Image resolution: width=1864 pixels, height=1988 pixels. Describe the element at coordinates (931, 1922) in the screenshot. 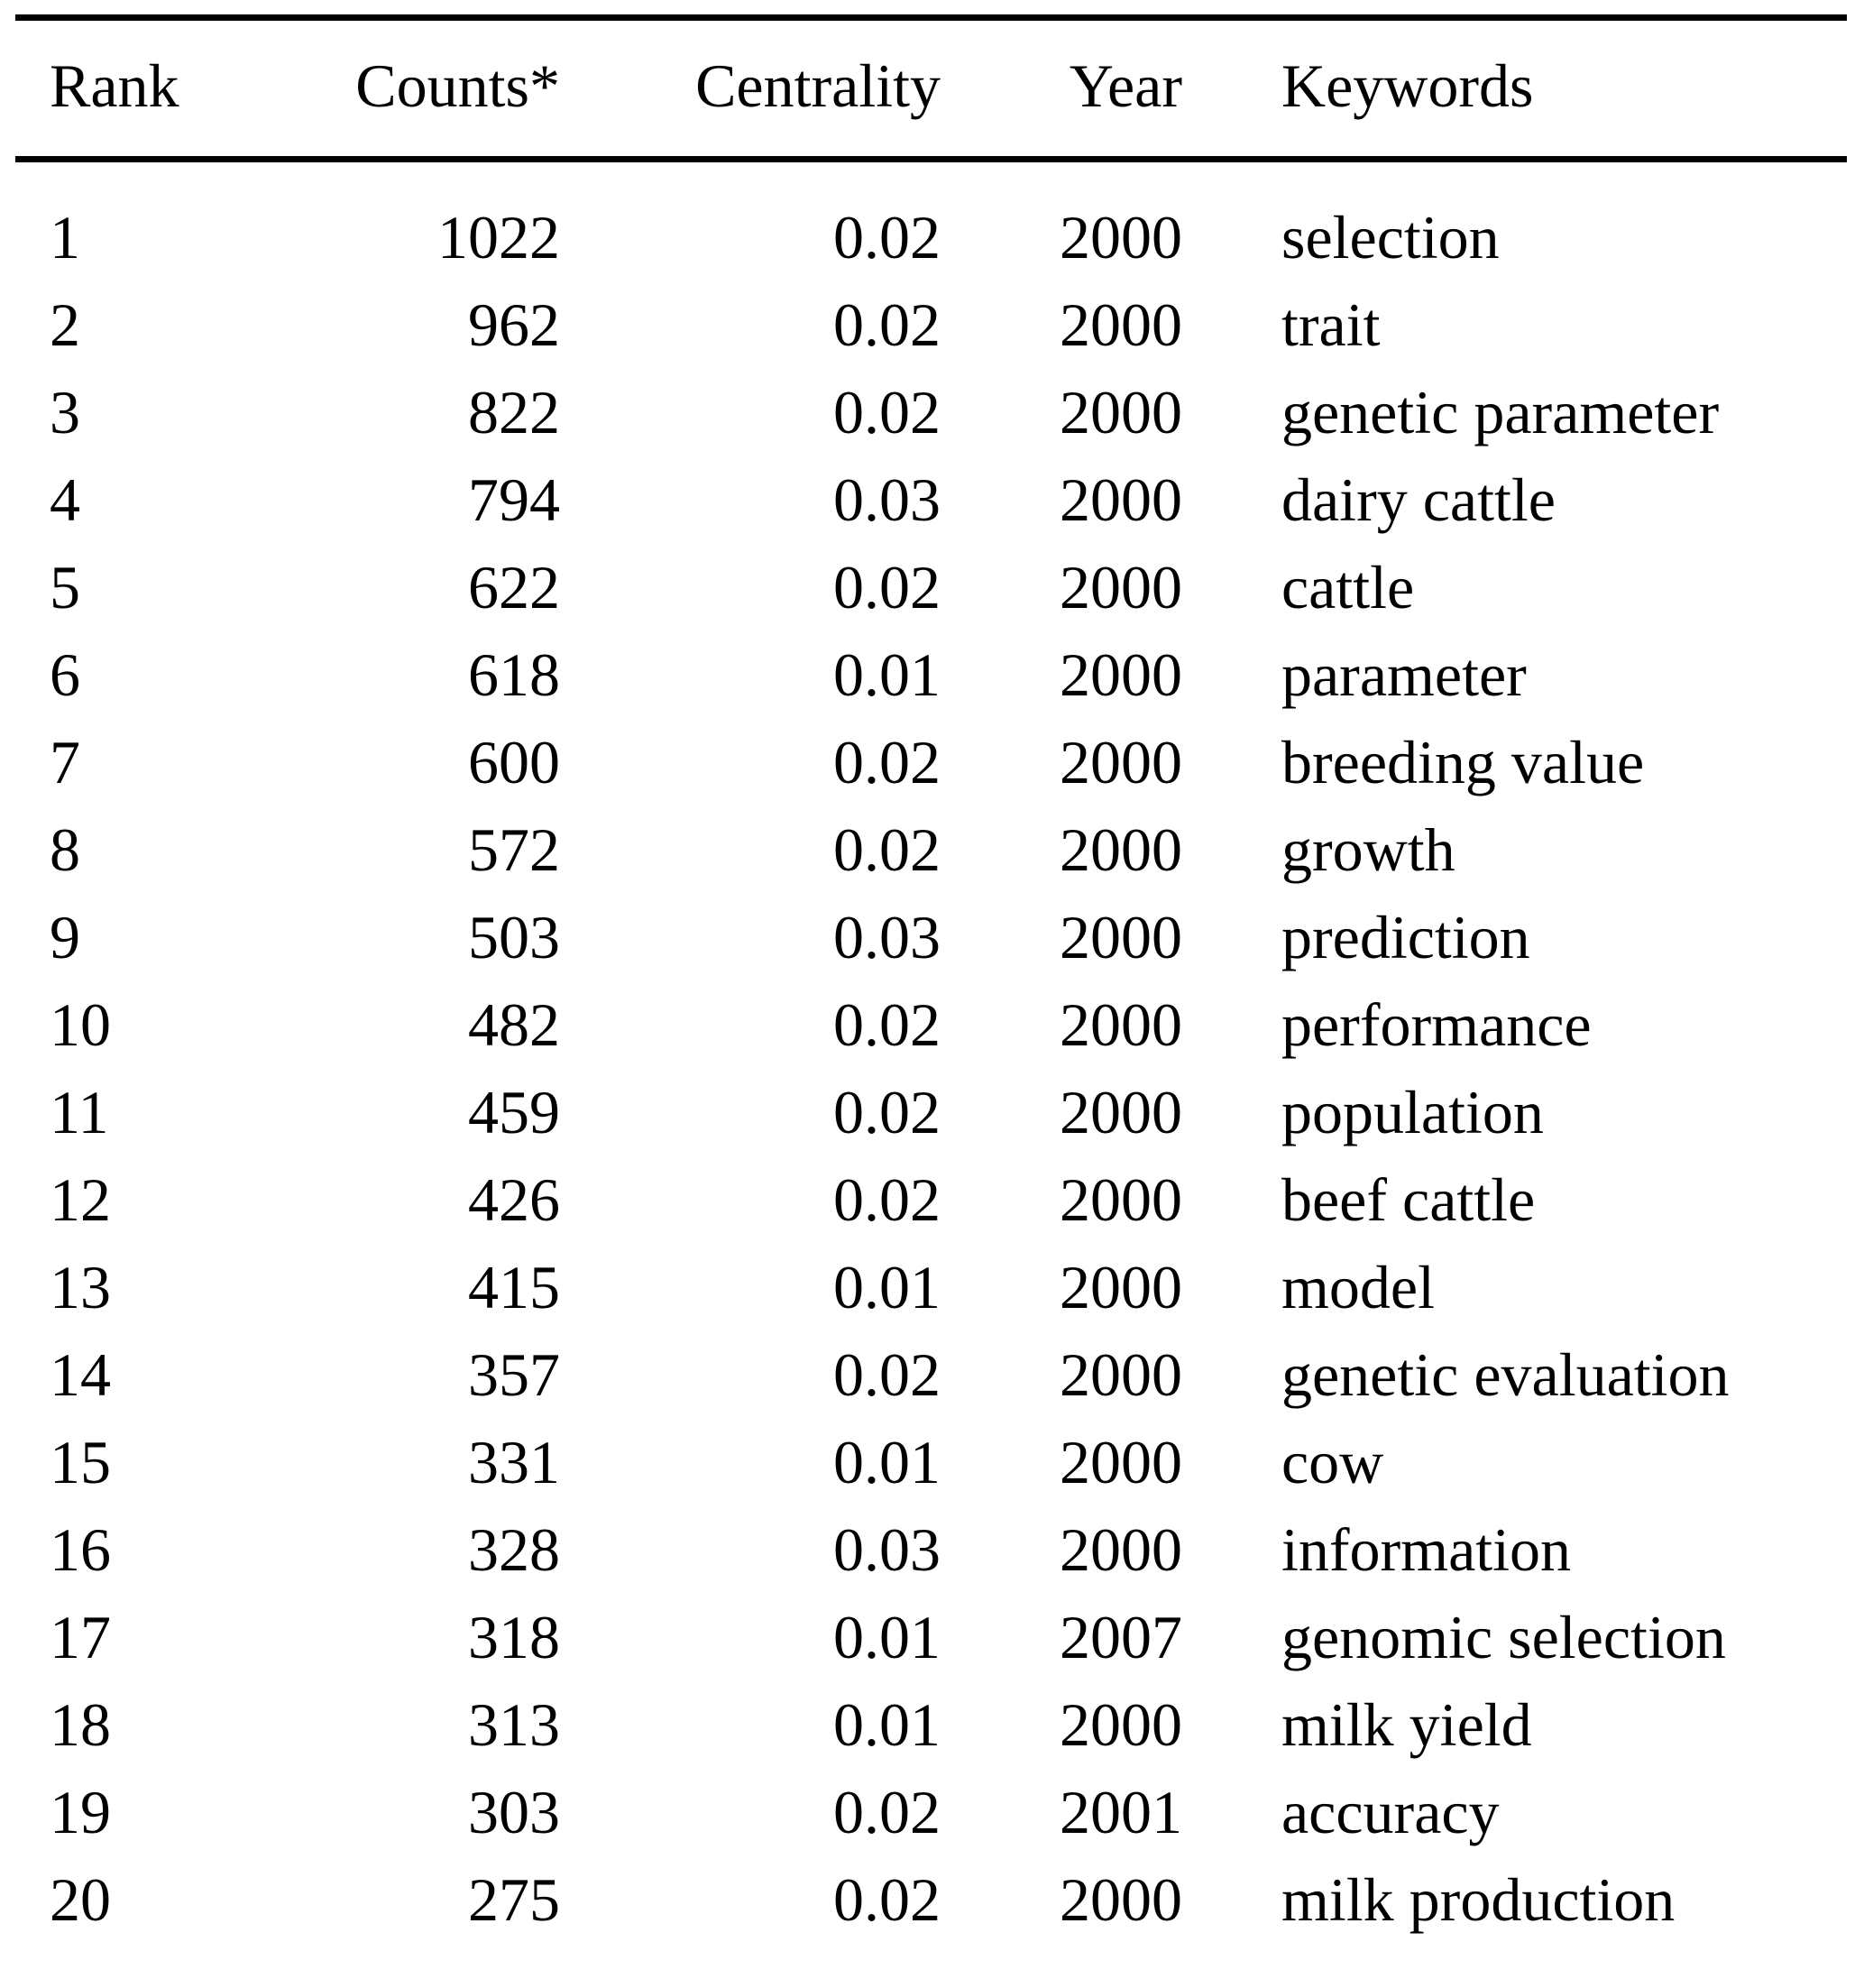

I see `table-row: 20 275 0.02 2000 milk production` at that location.